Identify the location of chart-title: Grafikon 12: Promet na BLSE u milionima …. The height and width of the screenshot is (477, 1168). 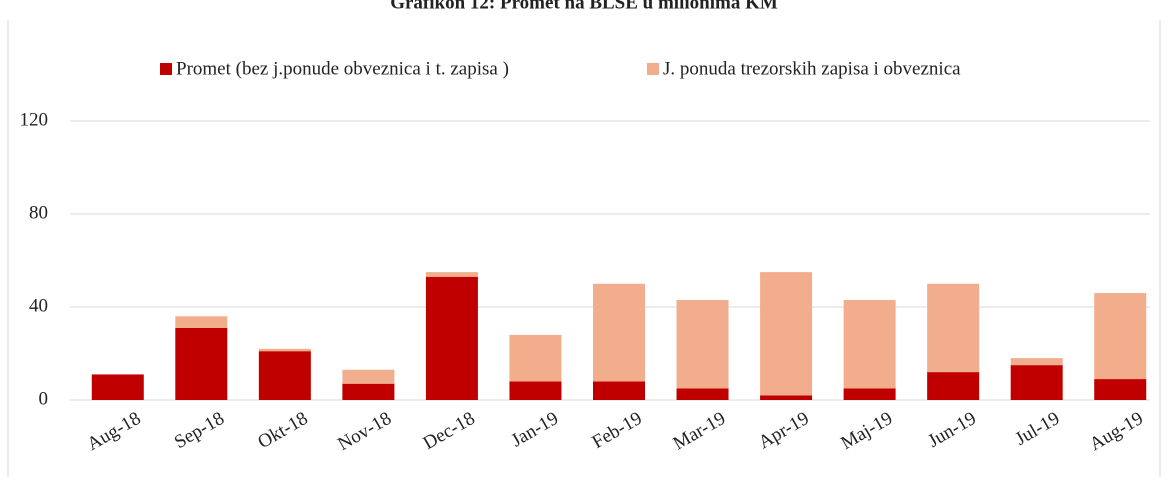
(584, 6).